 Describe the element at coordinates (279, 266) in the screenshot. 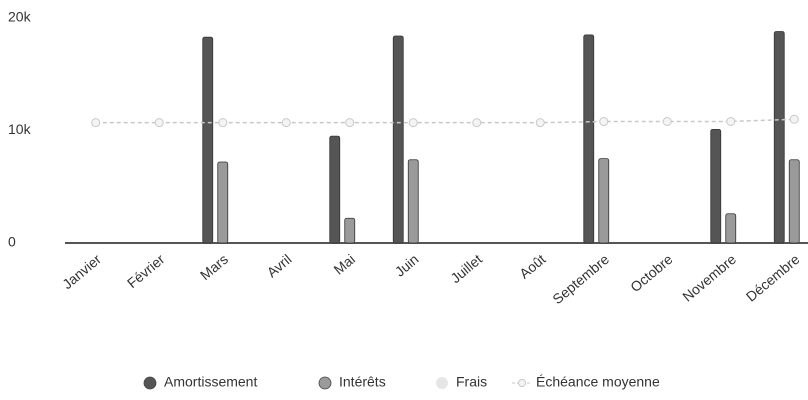

I see `x-tick-label: Avril` at that location.